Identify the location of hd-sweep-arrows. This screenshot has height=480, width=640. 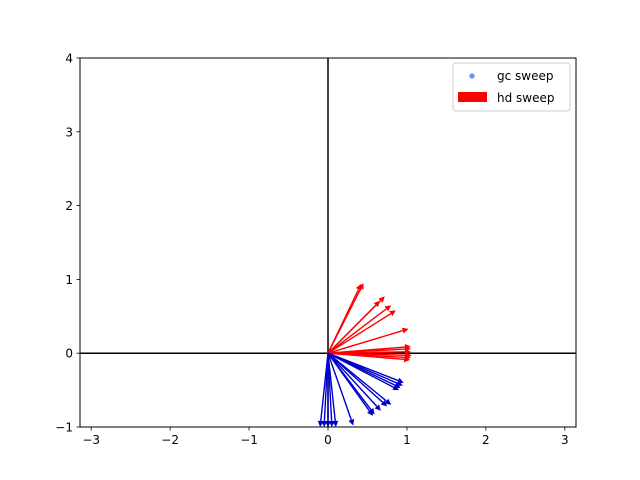
(369, 323).